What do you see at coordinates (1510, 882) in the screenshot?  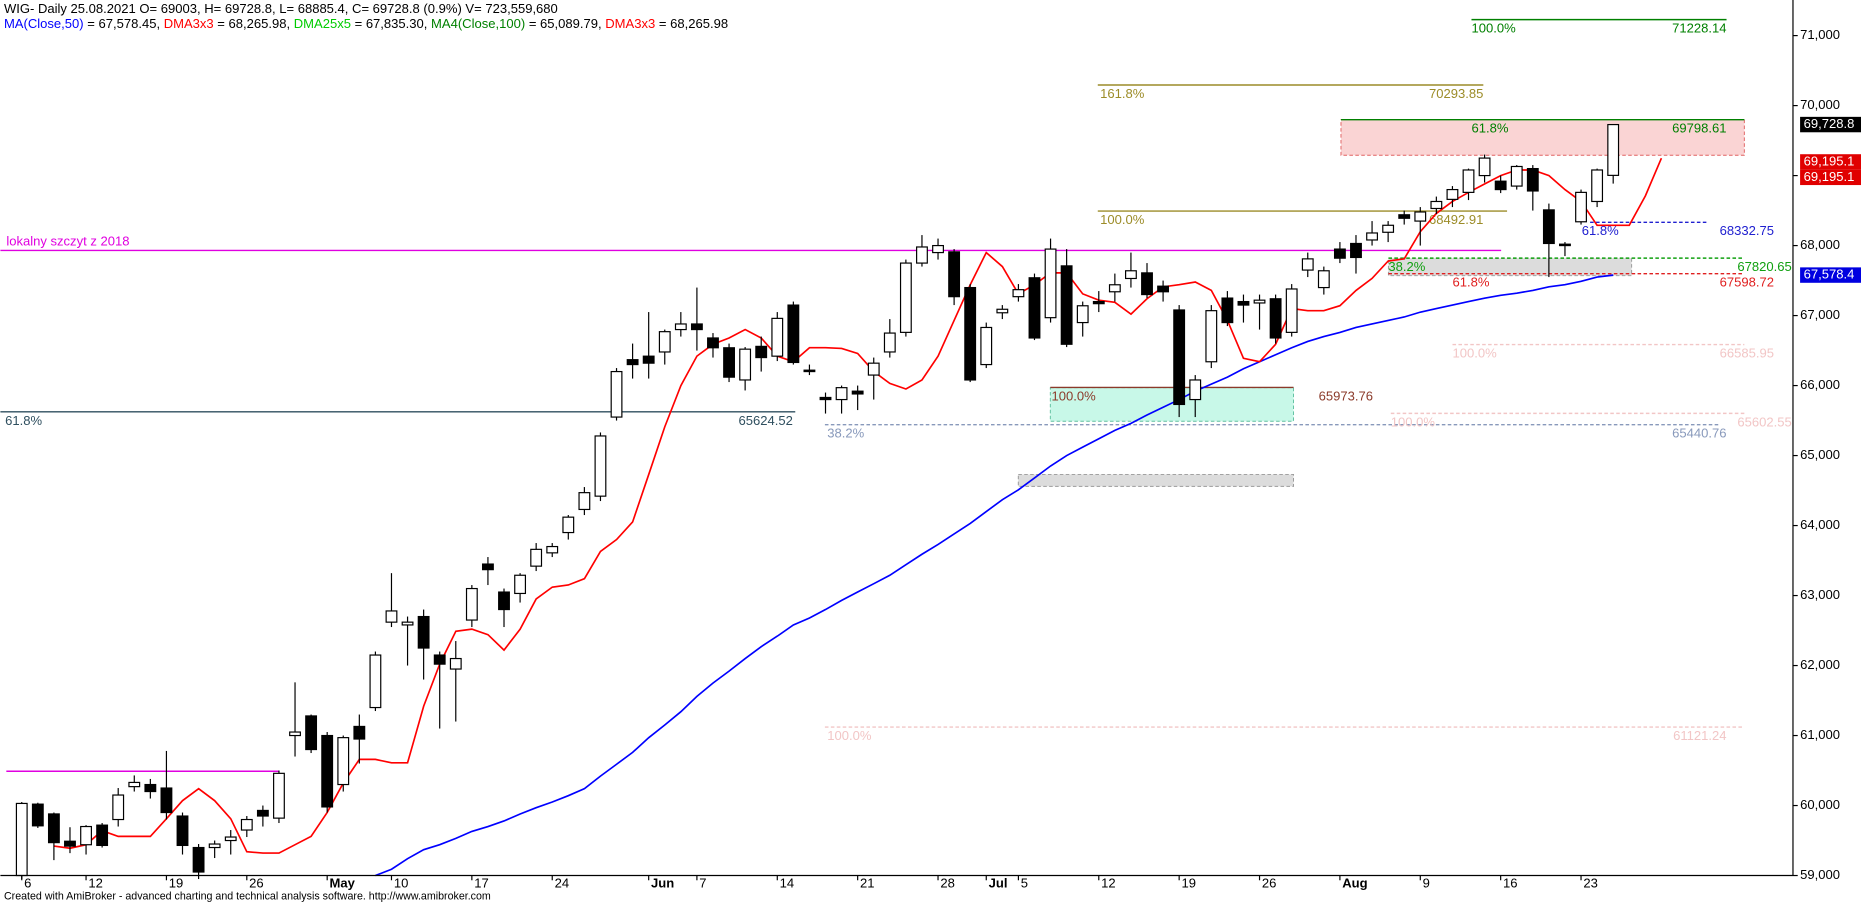 I see `x-tick-label: 16` at bounding box center [1510, 882].